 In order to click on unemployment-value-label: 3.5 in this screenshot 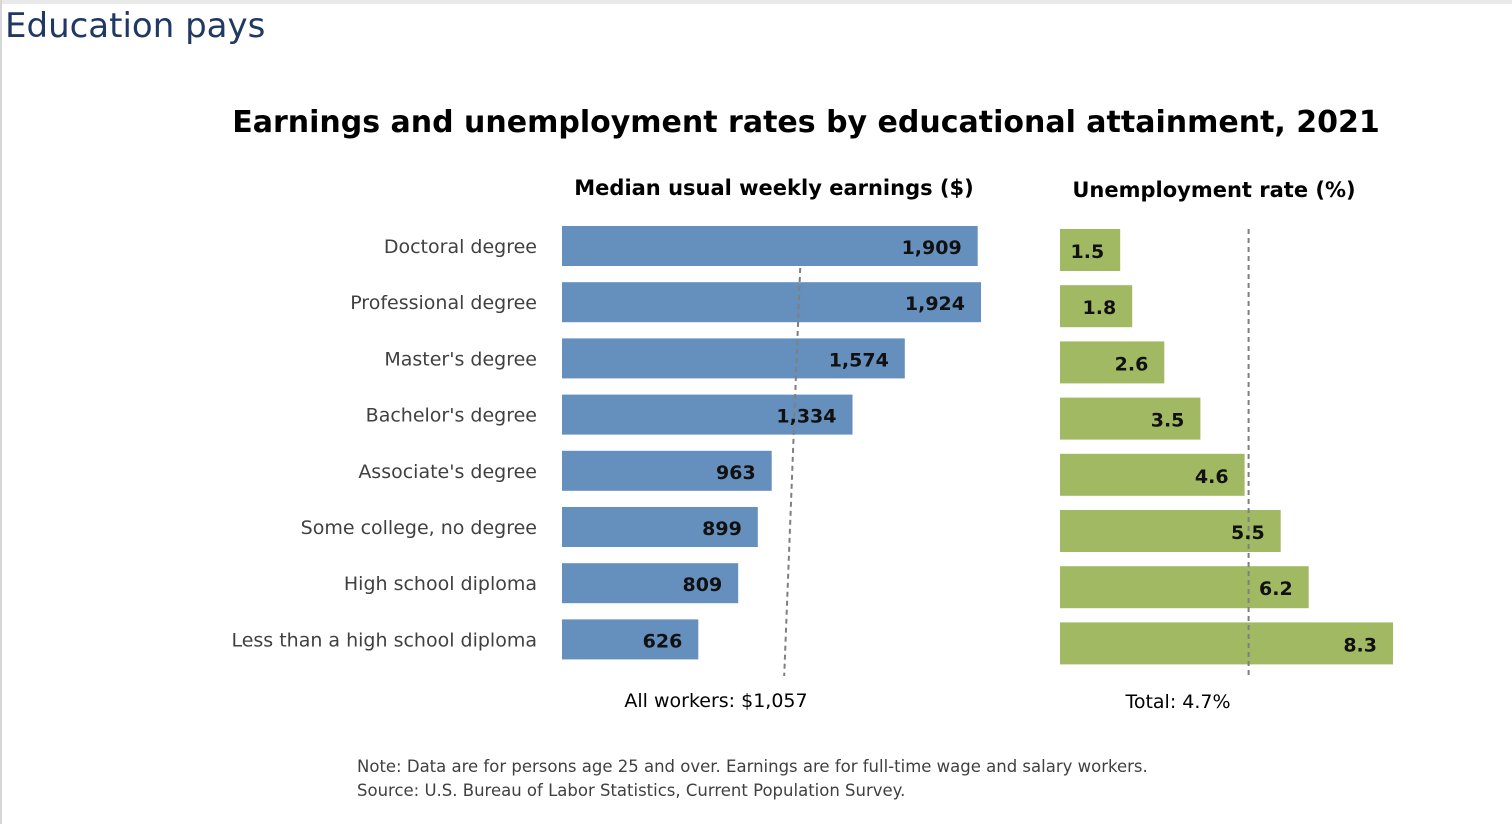, I will do `click(1168, 421)`.